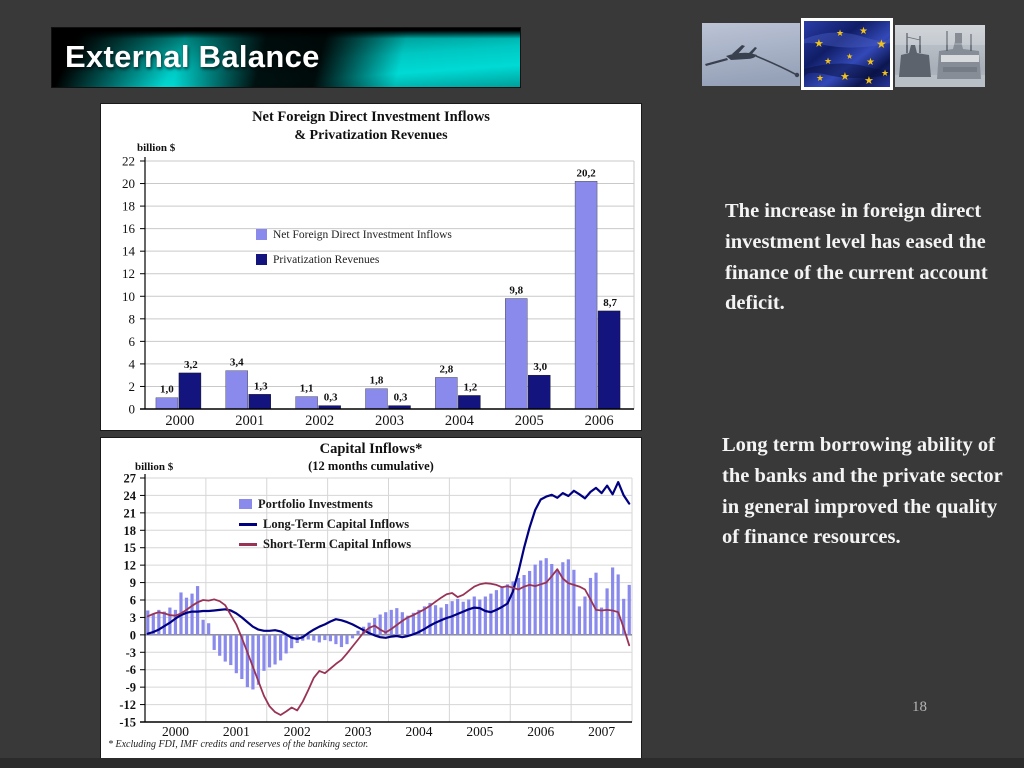  What do you see at coordinates (130, 496) in the screenshot?
I see `svg-text: 24` at bounding box center [130, 496].